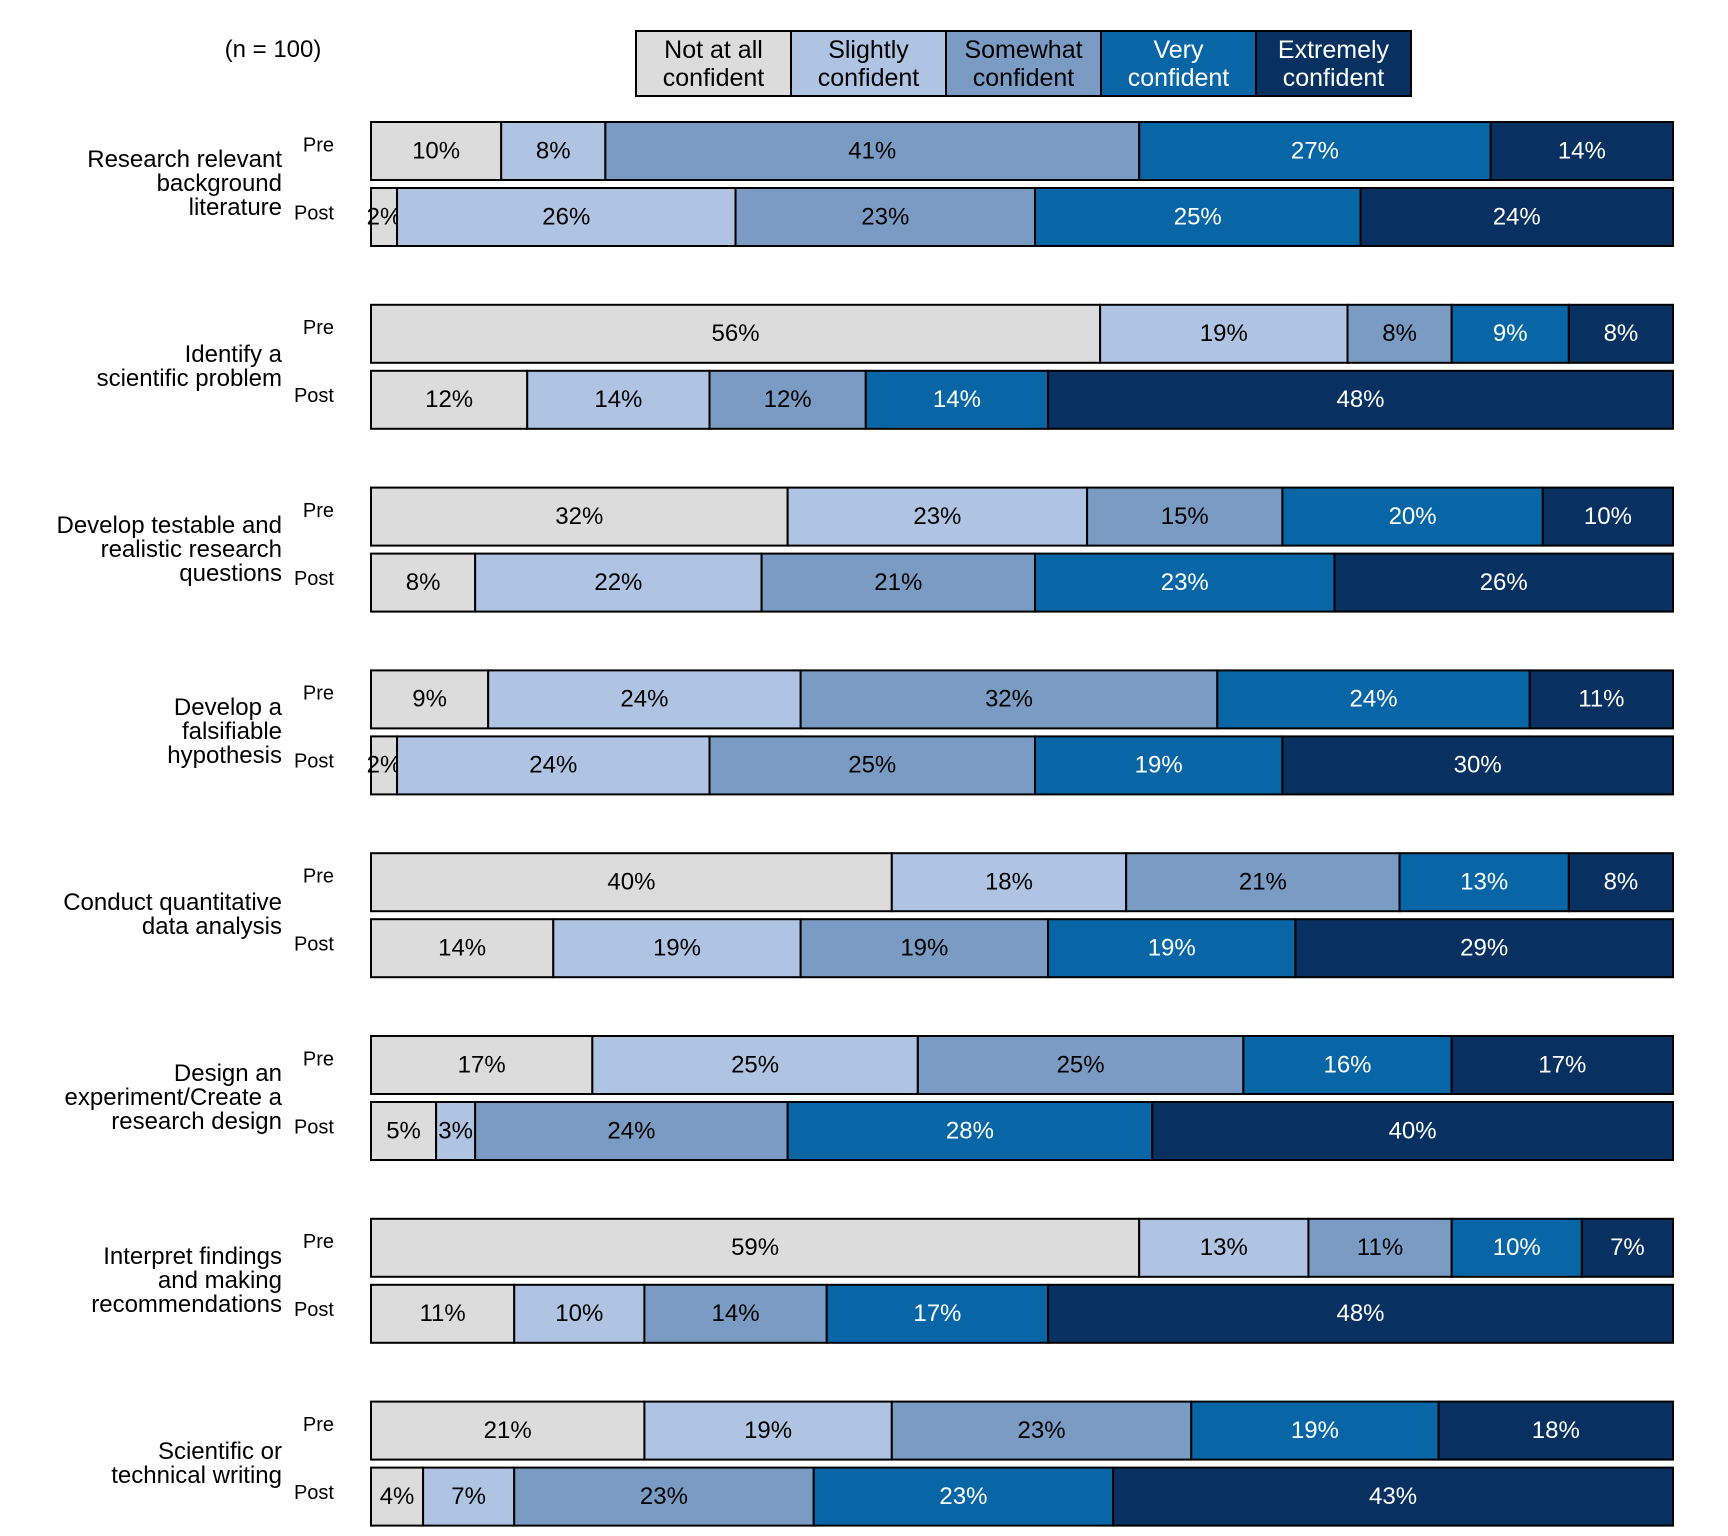 This screenshot has width=1728, height=1536. Describe the element at coordinates (273, 49) in the screenshot. I see `sample-note: (n = 100)` at that location.